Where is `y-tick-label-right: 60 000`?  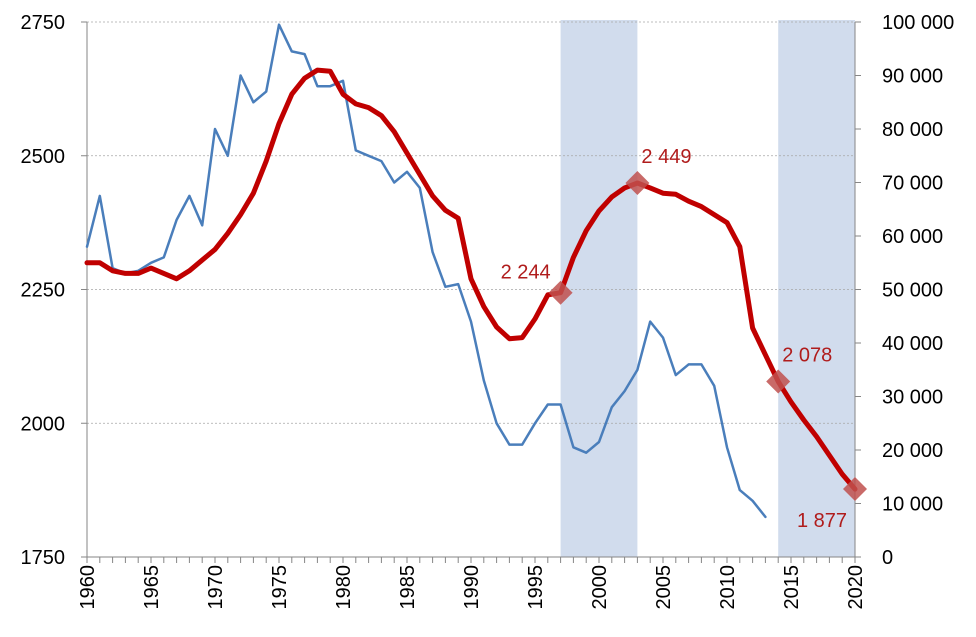 y-tick-label-right: 60 000 is located at coordinates (912, 237).